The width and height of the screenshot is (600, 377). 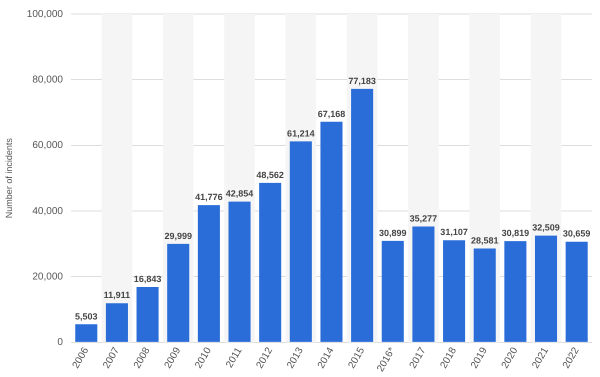 What do you see at coordinates (424, 219) in the screenshot?
I see `data-label: 35,277` at bounding box center [424, 219].